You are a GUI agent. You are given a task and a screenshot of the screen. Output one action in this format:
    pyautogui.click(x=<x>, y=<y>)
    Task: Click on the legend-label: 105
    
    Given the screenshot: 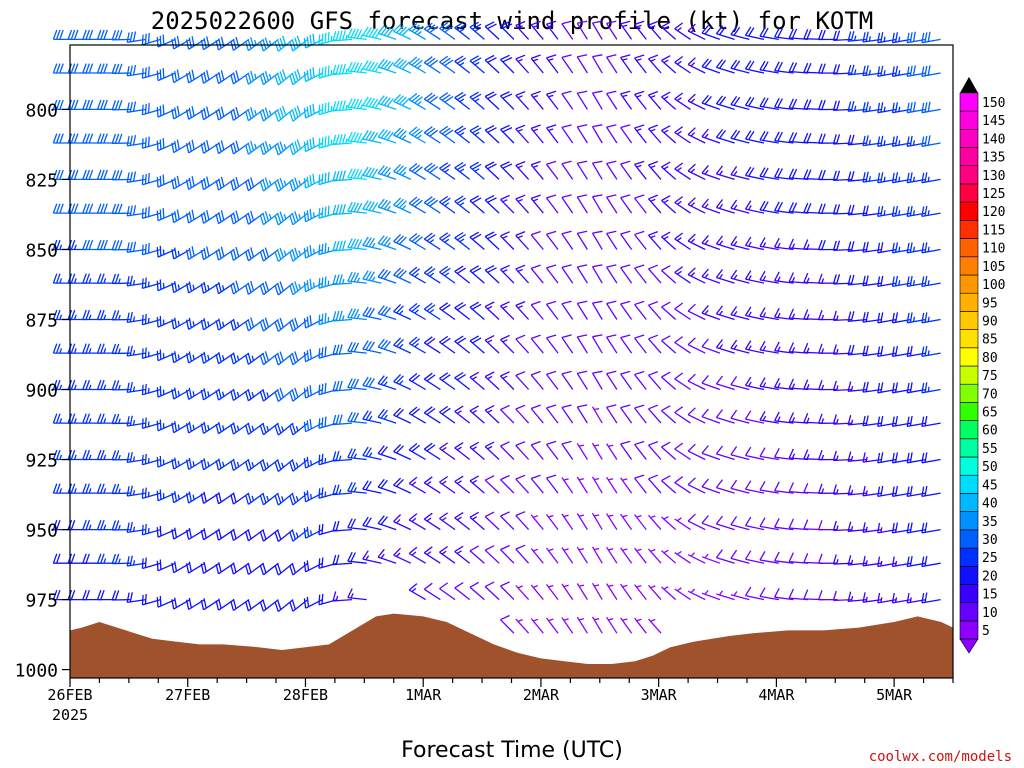 What is the action you would take?
    pyautogui.click(x=993, y=267)
    